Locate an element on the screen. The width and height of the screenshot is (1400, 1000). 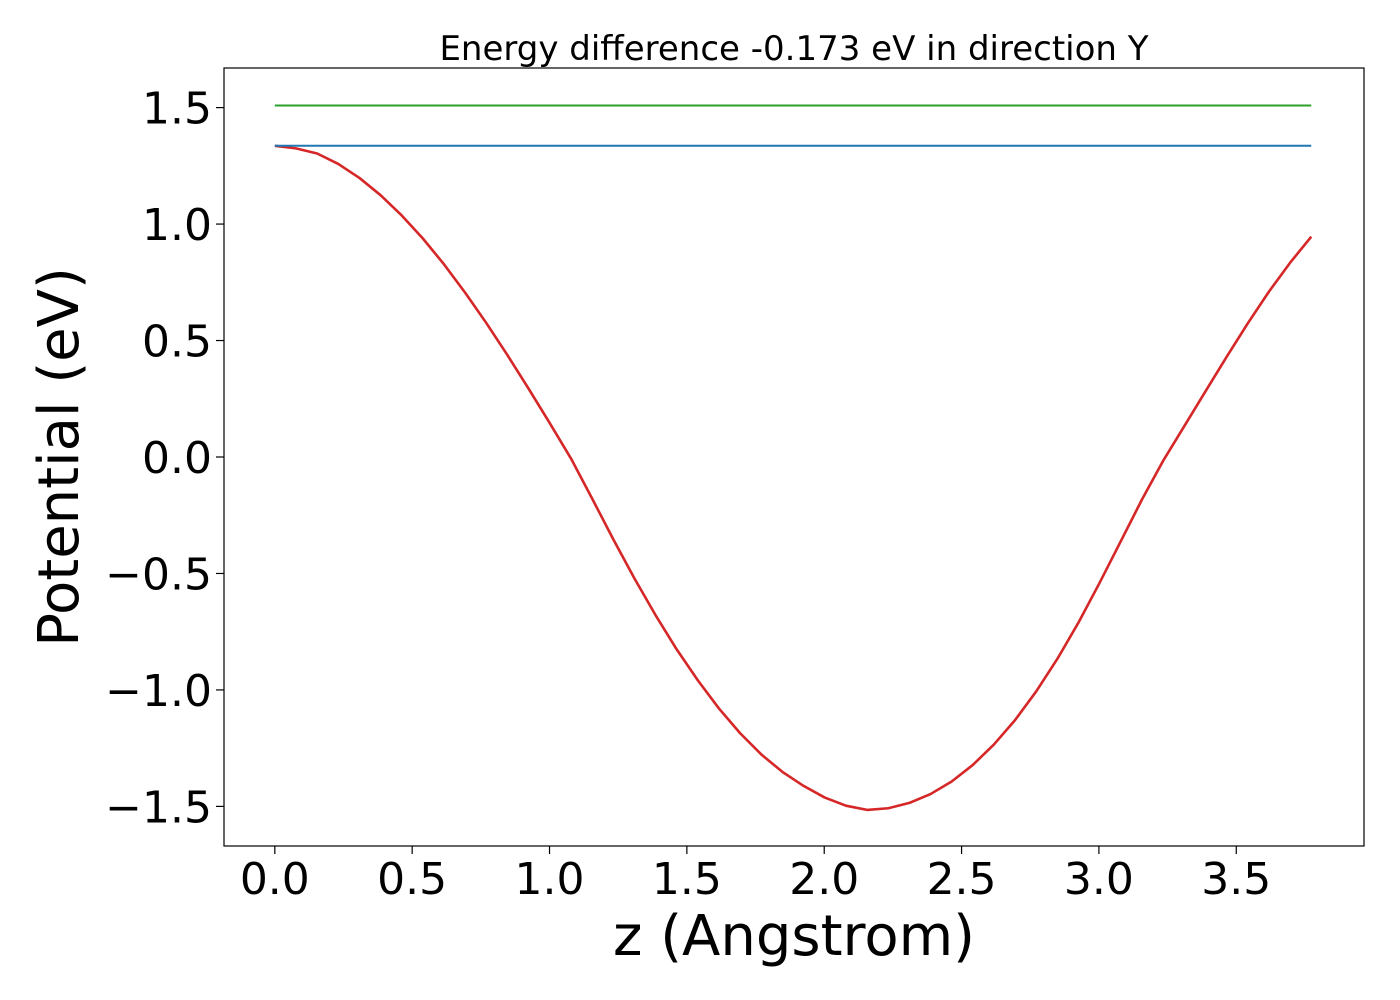
y-tick-label: −0.5 is located at coordinates (158, 574).